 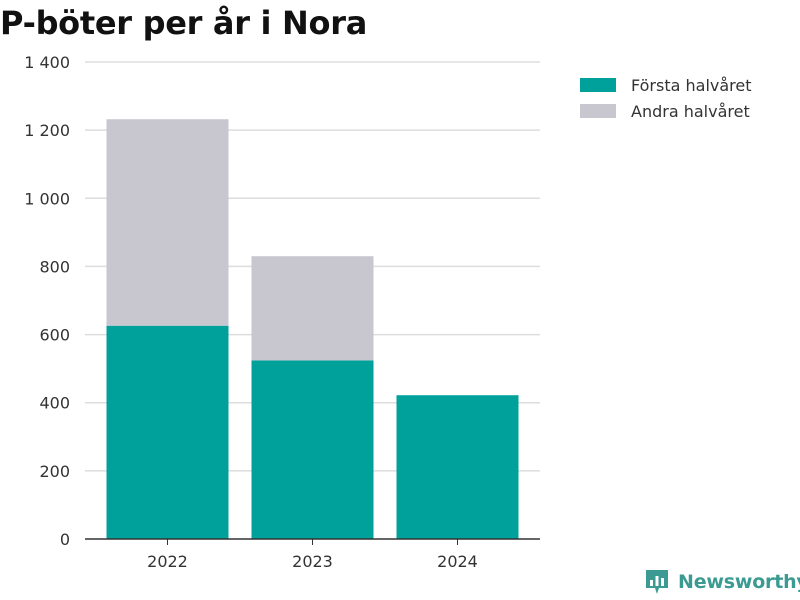 What do you see at coordinates (167, 561) in the screenshot?
I see `x-tick-label: 2022` at bounding box center [167, 561].